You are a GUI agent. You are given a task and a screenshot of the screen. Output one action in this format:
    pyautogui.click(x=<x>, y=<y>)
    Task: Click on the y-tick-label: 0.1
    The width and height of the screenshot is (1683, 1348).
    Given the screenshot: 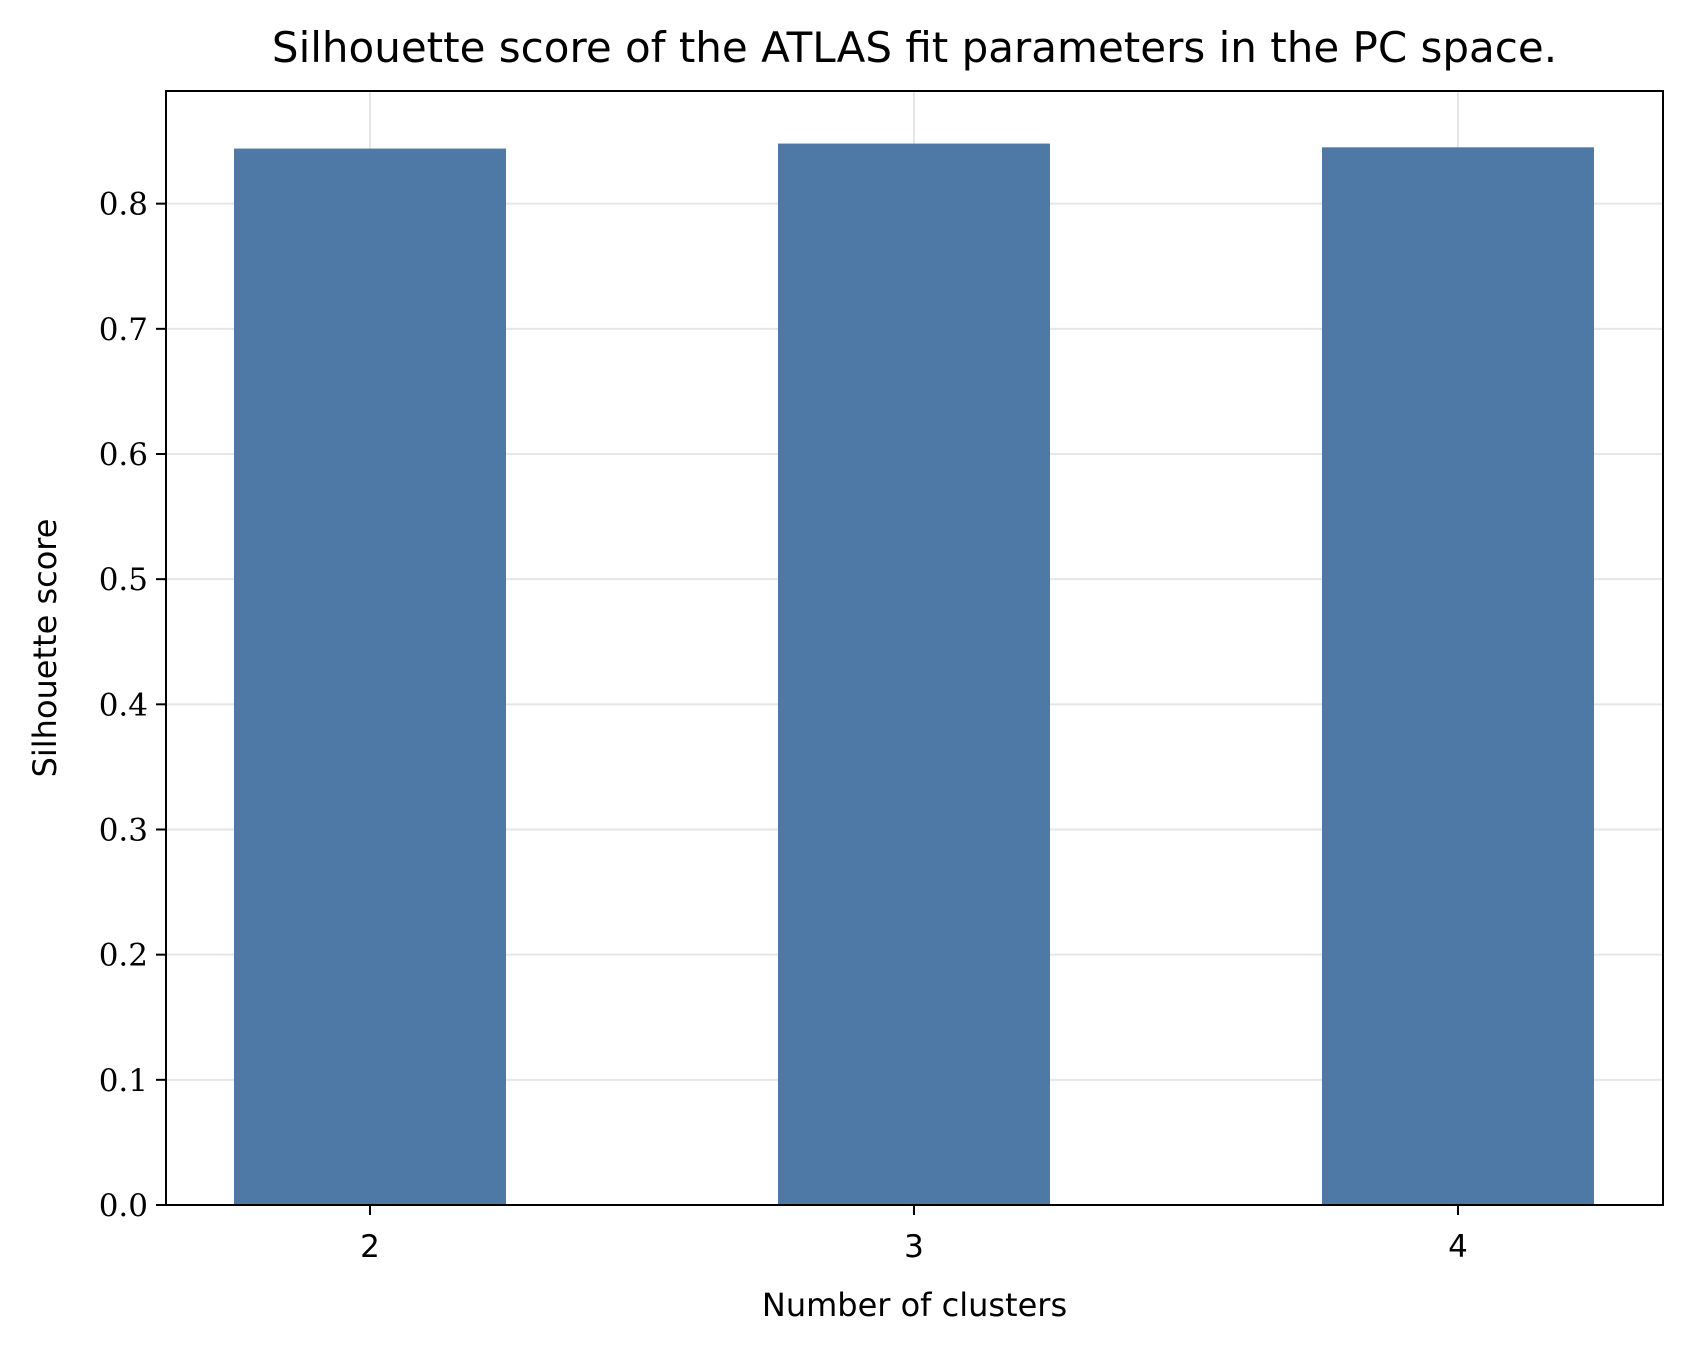 What is the action you would take?
    pyautogui.click(x=123, y=1081)
    